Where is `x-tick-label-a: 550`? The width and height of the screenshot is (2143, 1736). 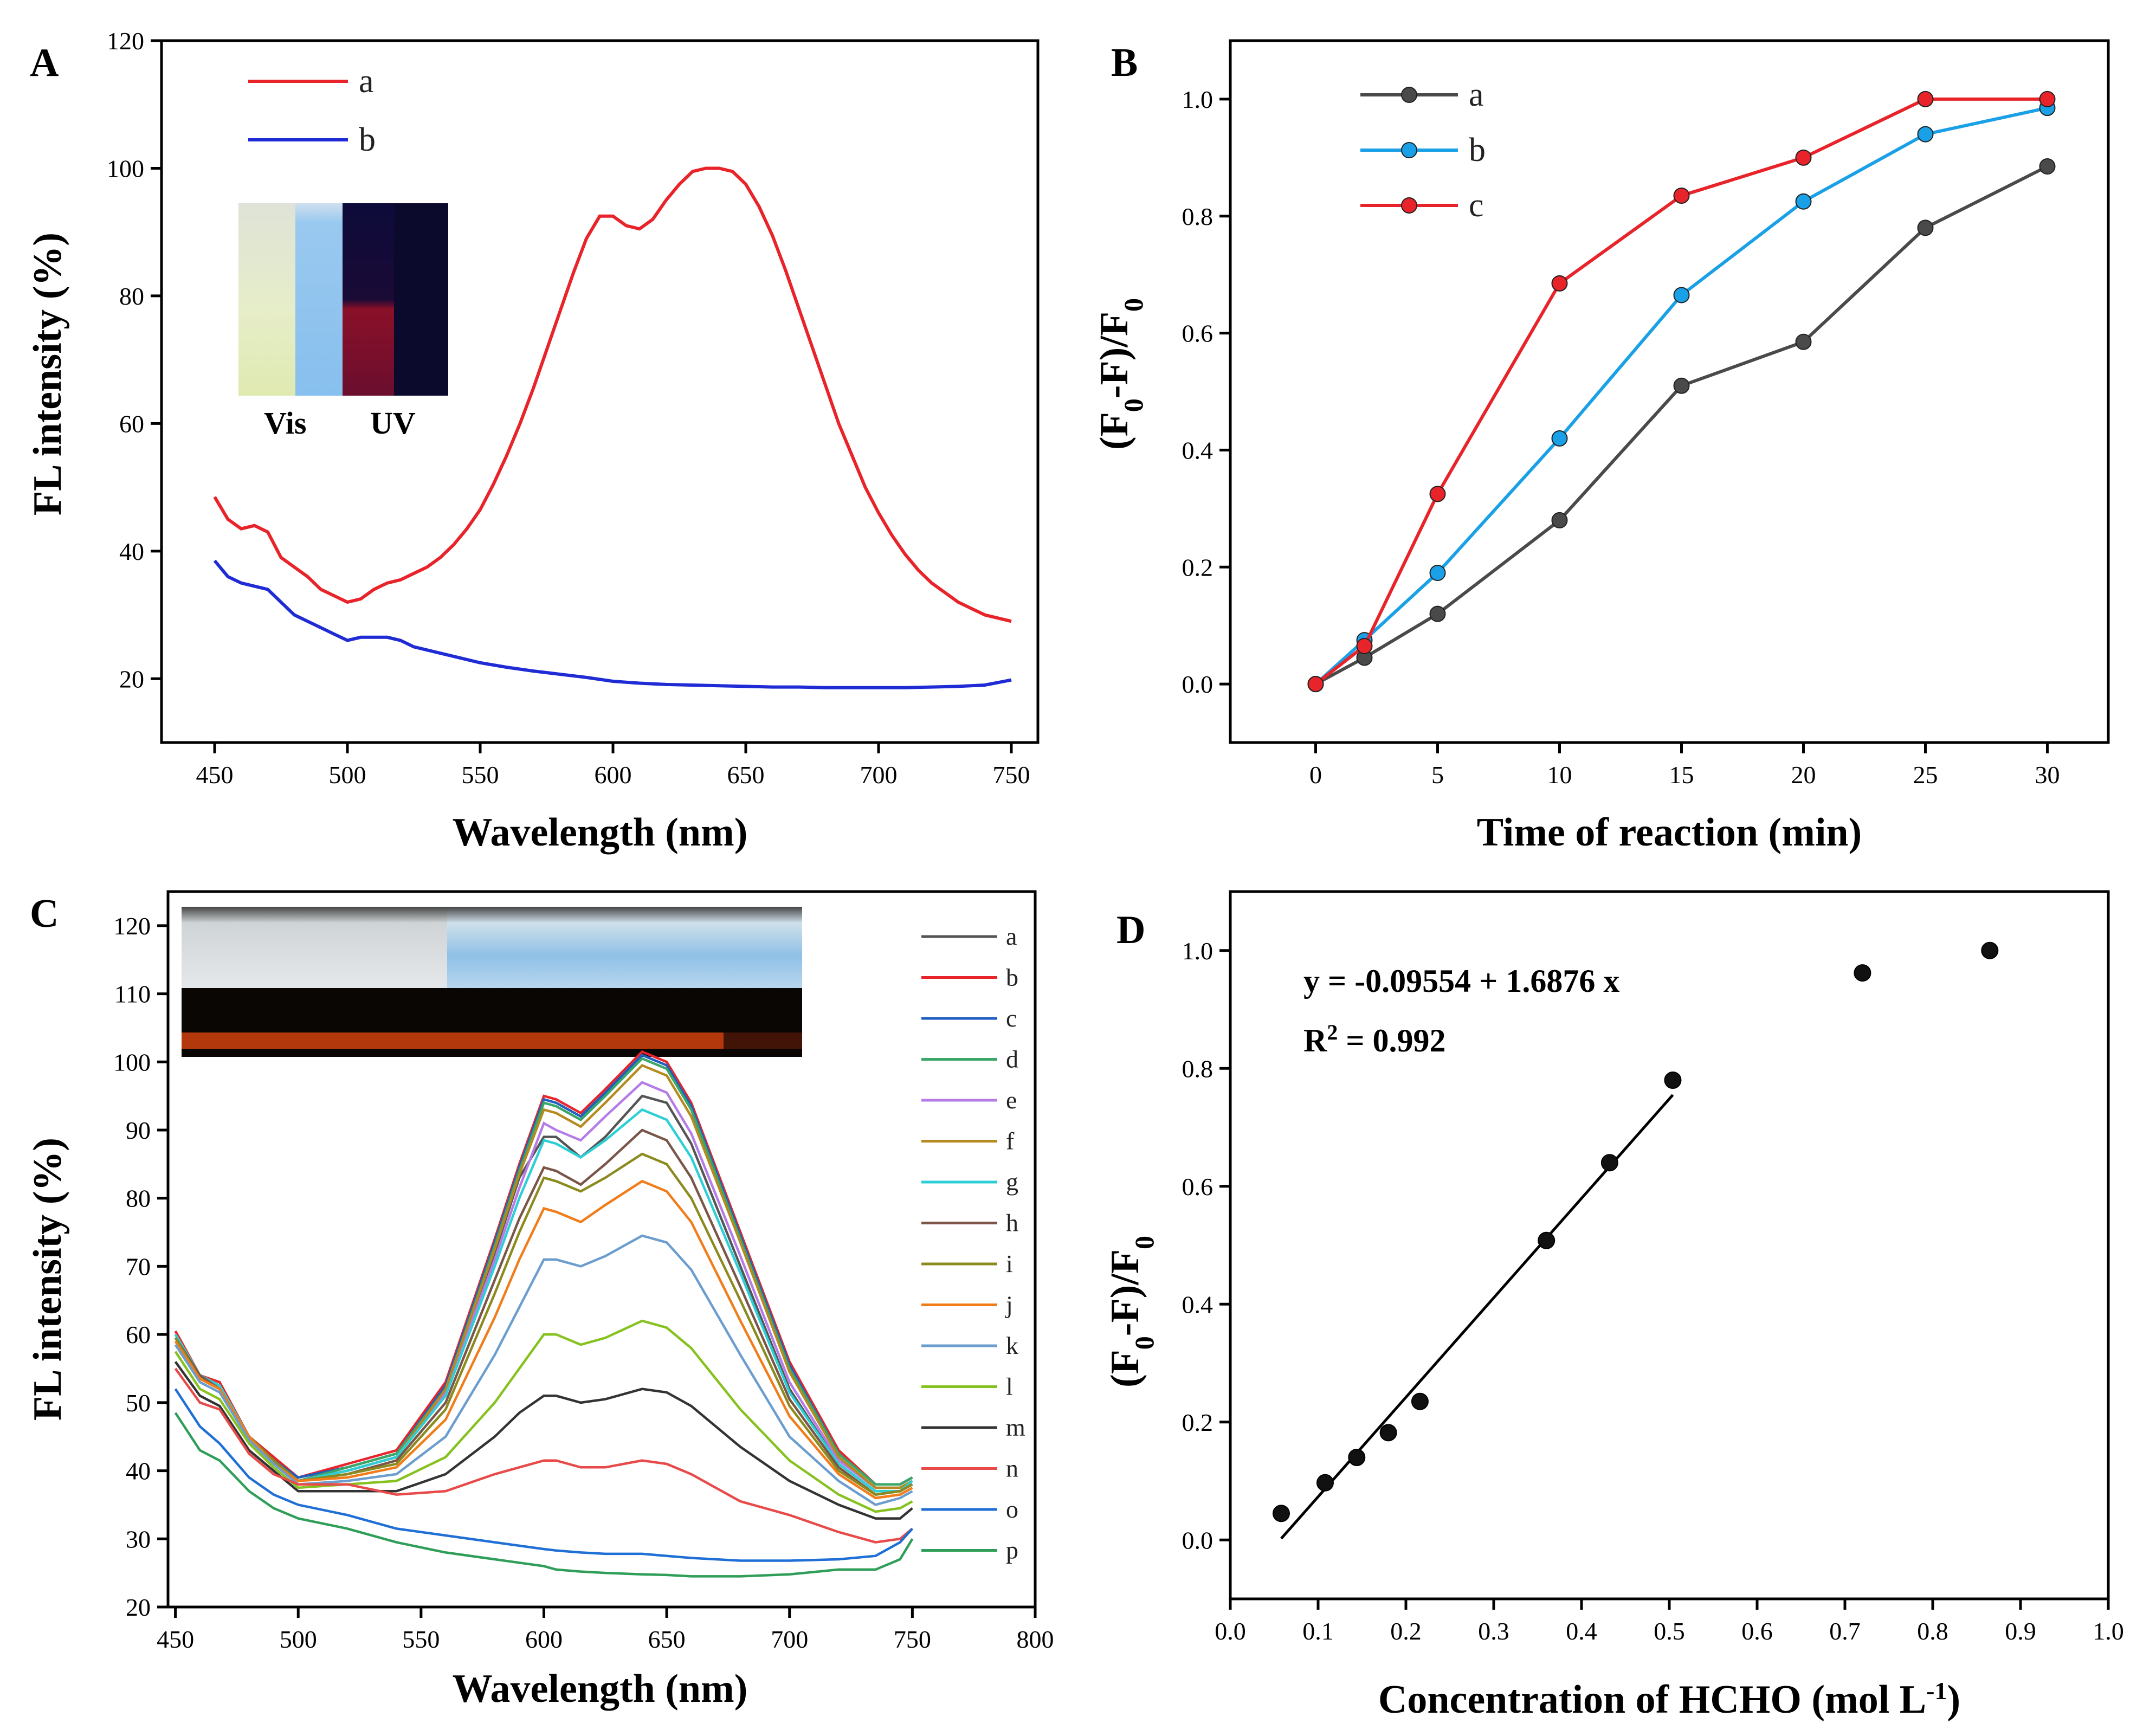 x-tick-label-a: 550 is located at coordinates (481, 775).